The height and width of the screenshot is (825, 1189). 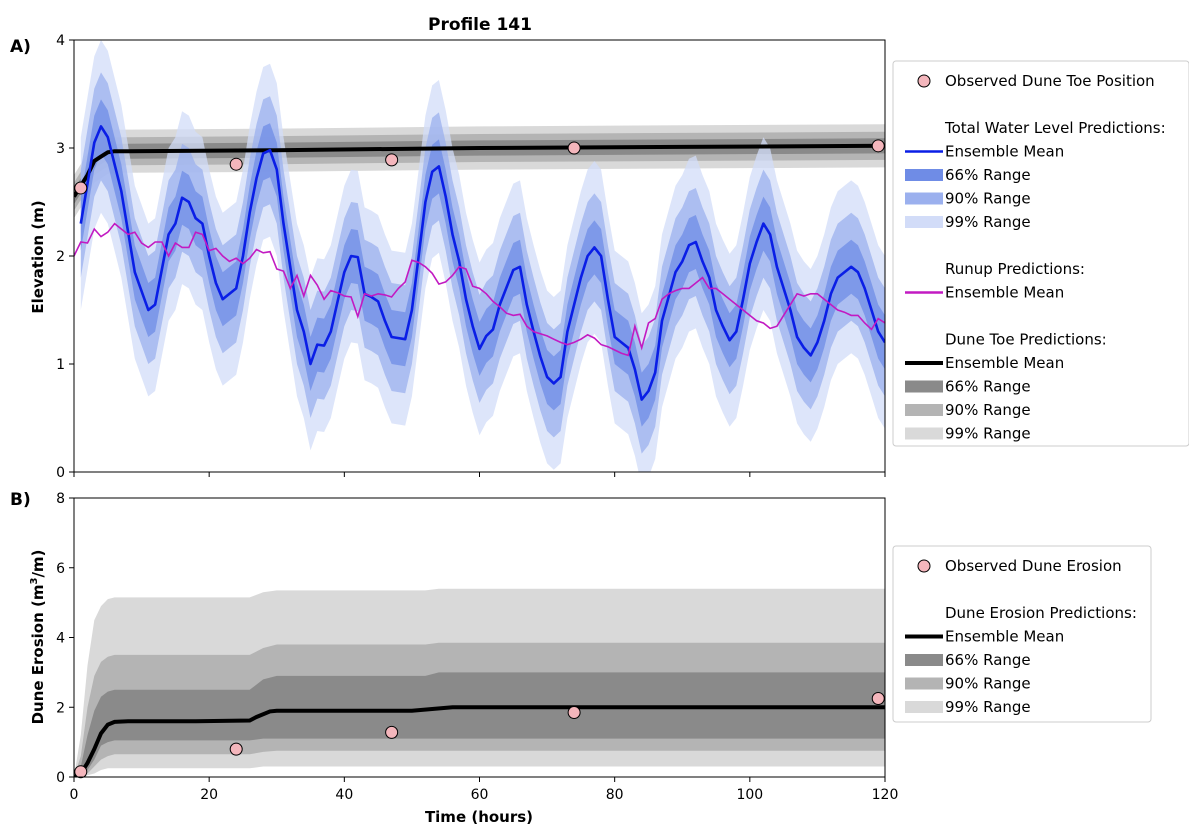 What do you see at coordinates (60, 257) in the screenshot?
I see `panel-a-y-tick-label: 2` at bounding box center [60, 257].